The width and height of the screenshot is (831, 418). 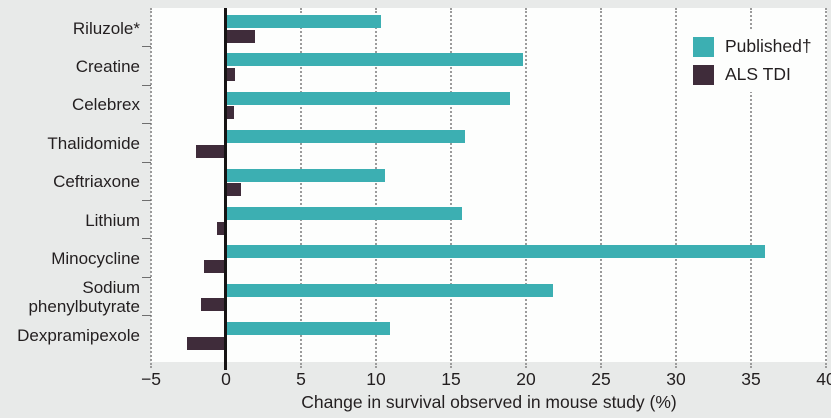 I want to click on category-label-minocycline: Minocycline, so click(x=95, y=258).